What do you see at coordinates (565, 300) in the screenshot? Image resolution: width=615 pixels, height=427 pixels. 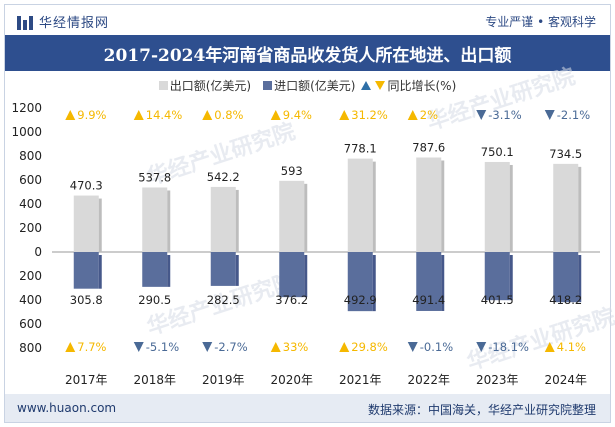 I see `import-value-label: 418.2` at bounding box center [565, 300].